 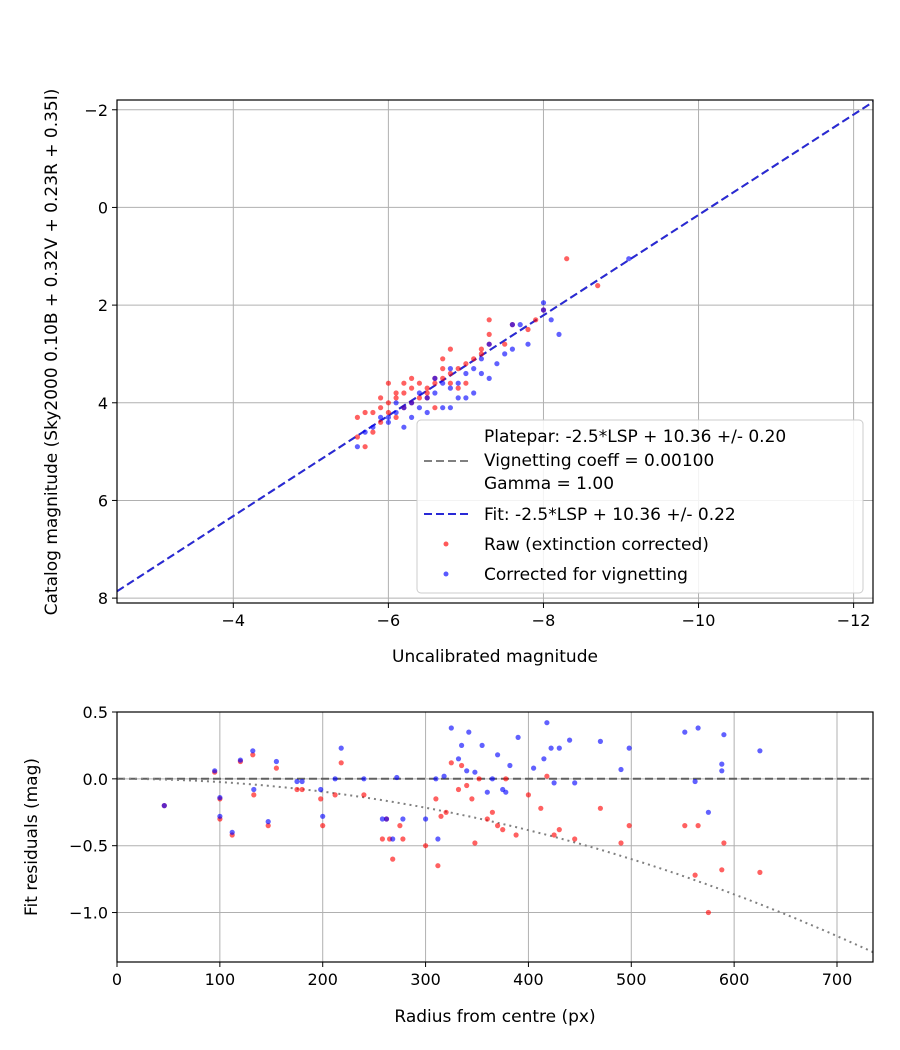 I want to click on top-y-tick-label: 4, so click(x=103, y=403).